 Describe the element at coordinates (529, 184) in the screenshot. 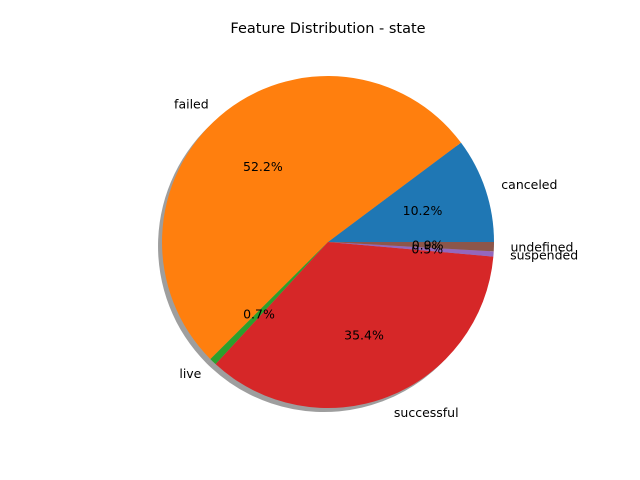

I see `slice-label-canceled: canceled` at that location.